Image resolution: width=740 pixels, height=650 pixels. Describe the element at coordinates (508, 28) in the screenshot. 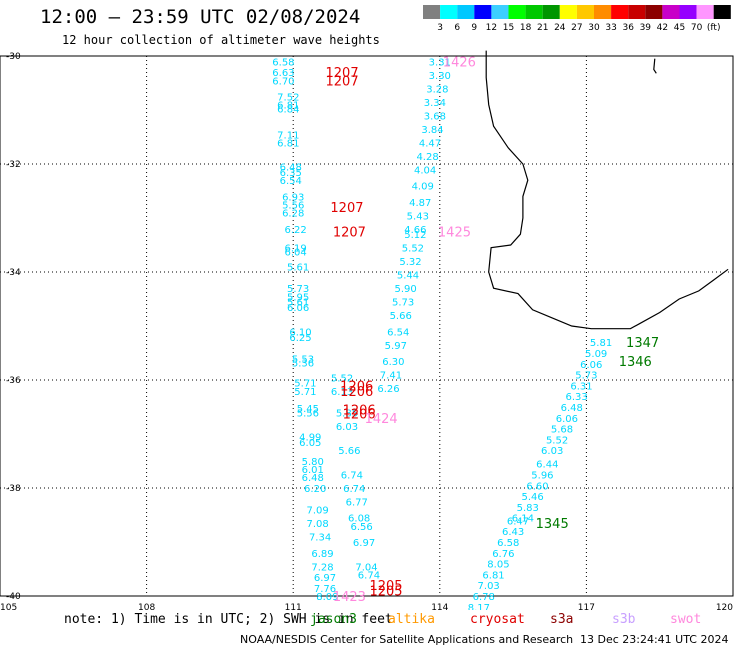

I see `colorbar-label: 15` at that location.